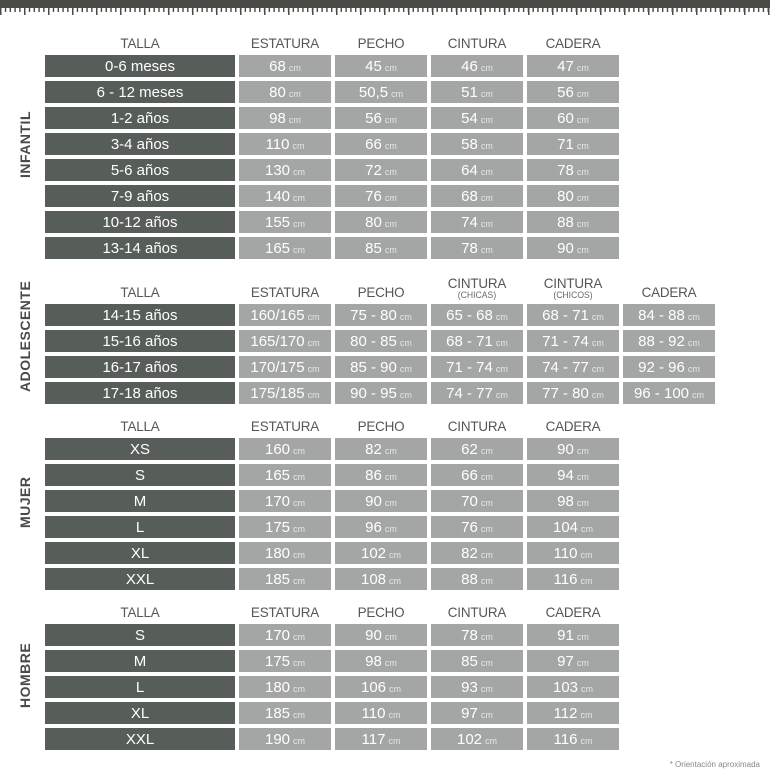  I want to click on measurement-value: 140, so click(277, 196).